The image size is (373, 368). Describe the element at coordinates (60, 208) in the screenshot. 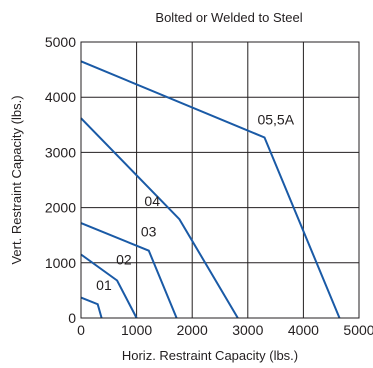

I see `y-tick-label: 2000` at that location.